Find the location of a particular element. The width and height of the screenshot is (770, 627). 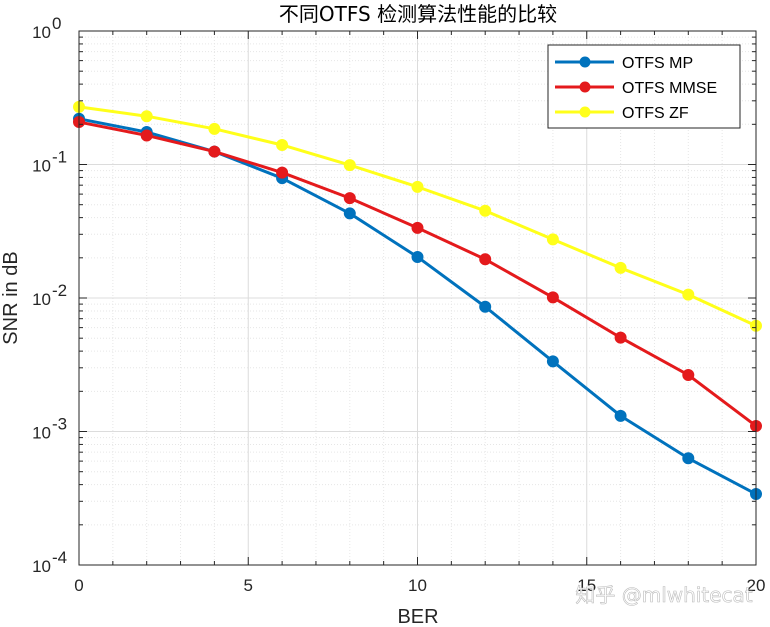

x-tick-label: 10 is located at coordinates (417, 585).